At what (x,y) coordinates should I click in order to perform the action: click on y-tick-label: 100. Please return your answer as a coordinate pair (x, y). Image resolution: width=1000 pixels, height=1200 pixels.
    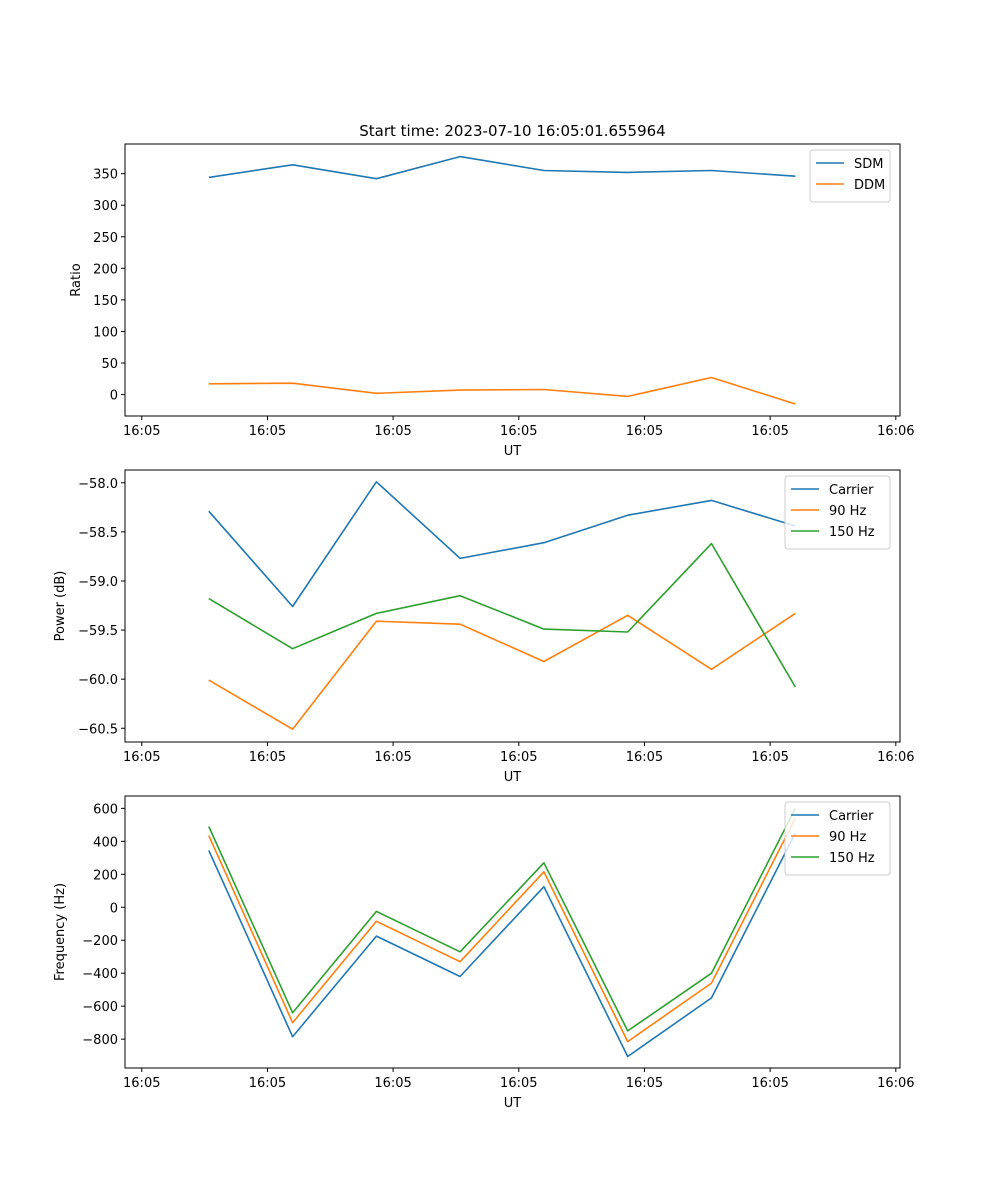
    Looking at the image, I should click on (105, 332).